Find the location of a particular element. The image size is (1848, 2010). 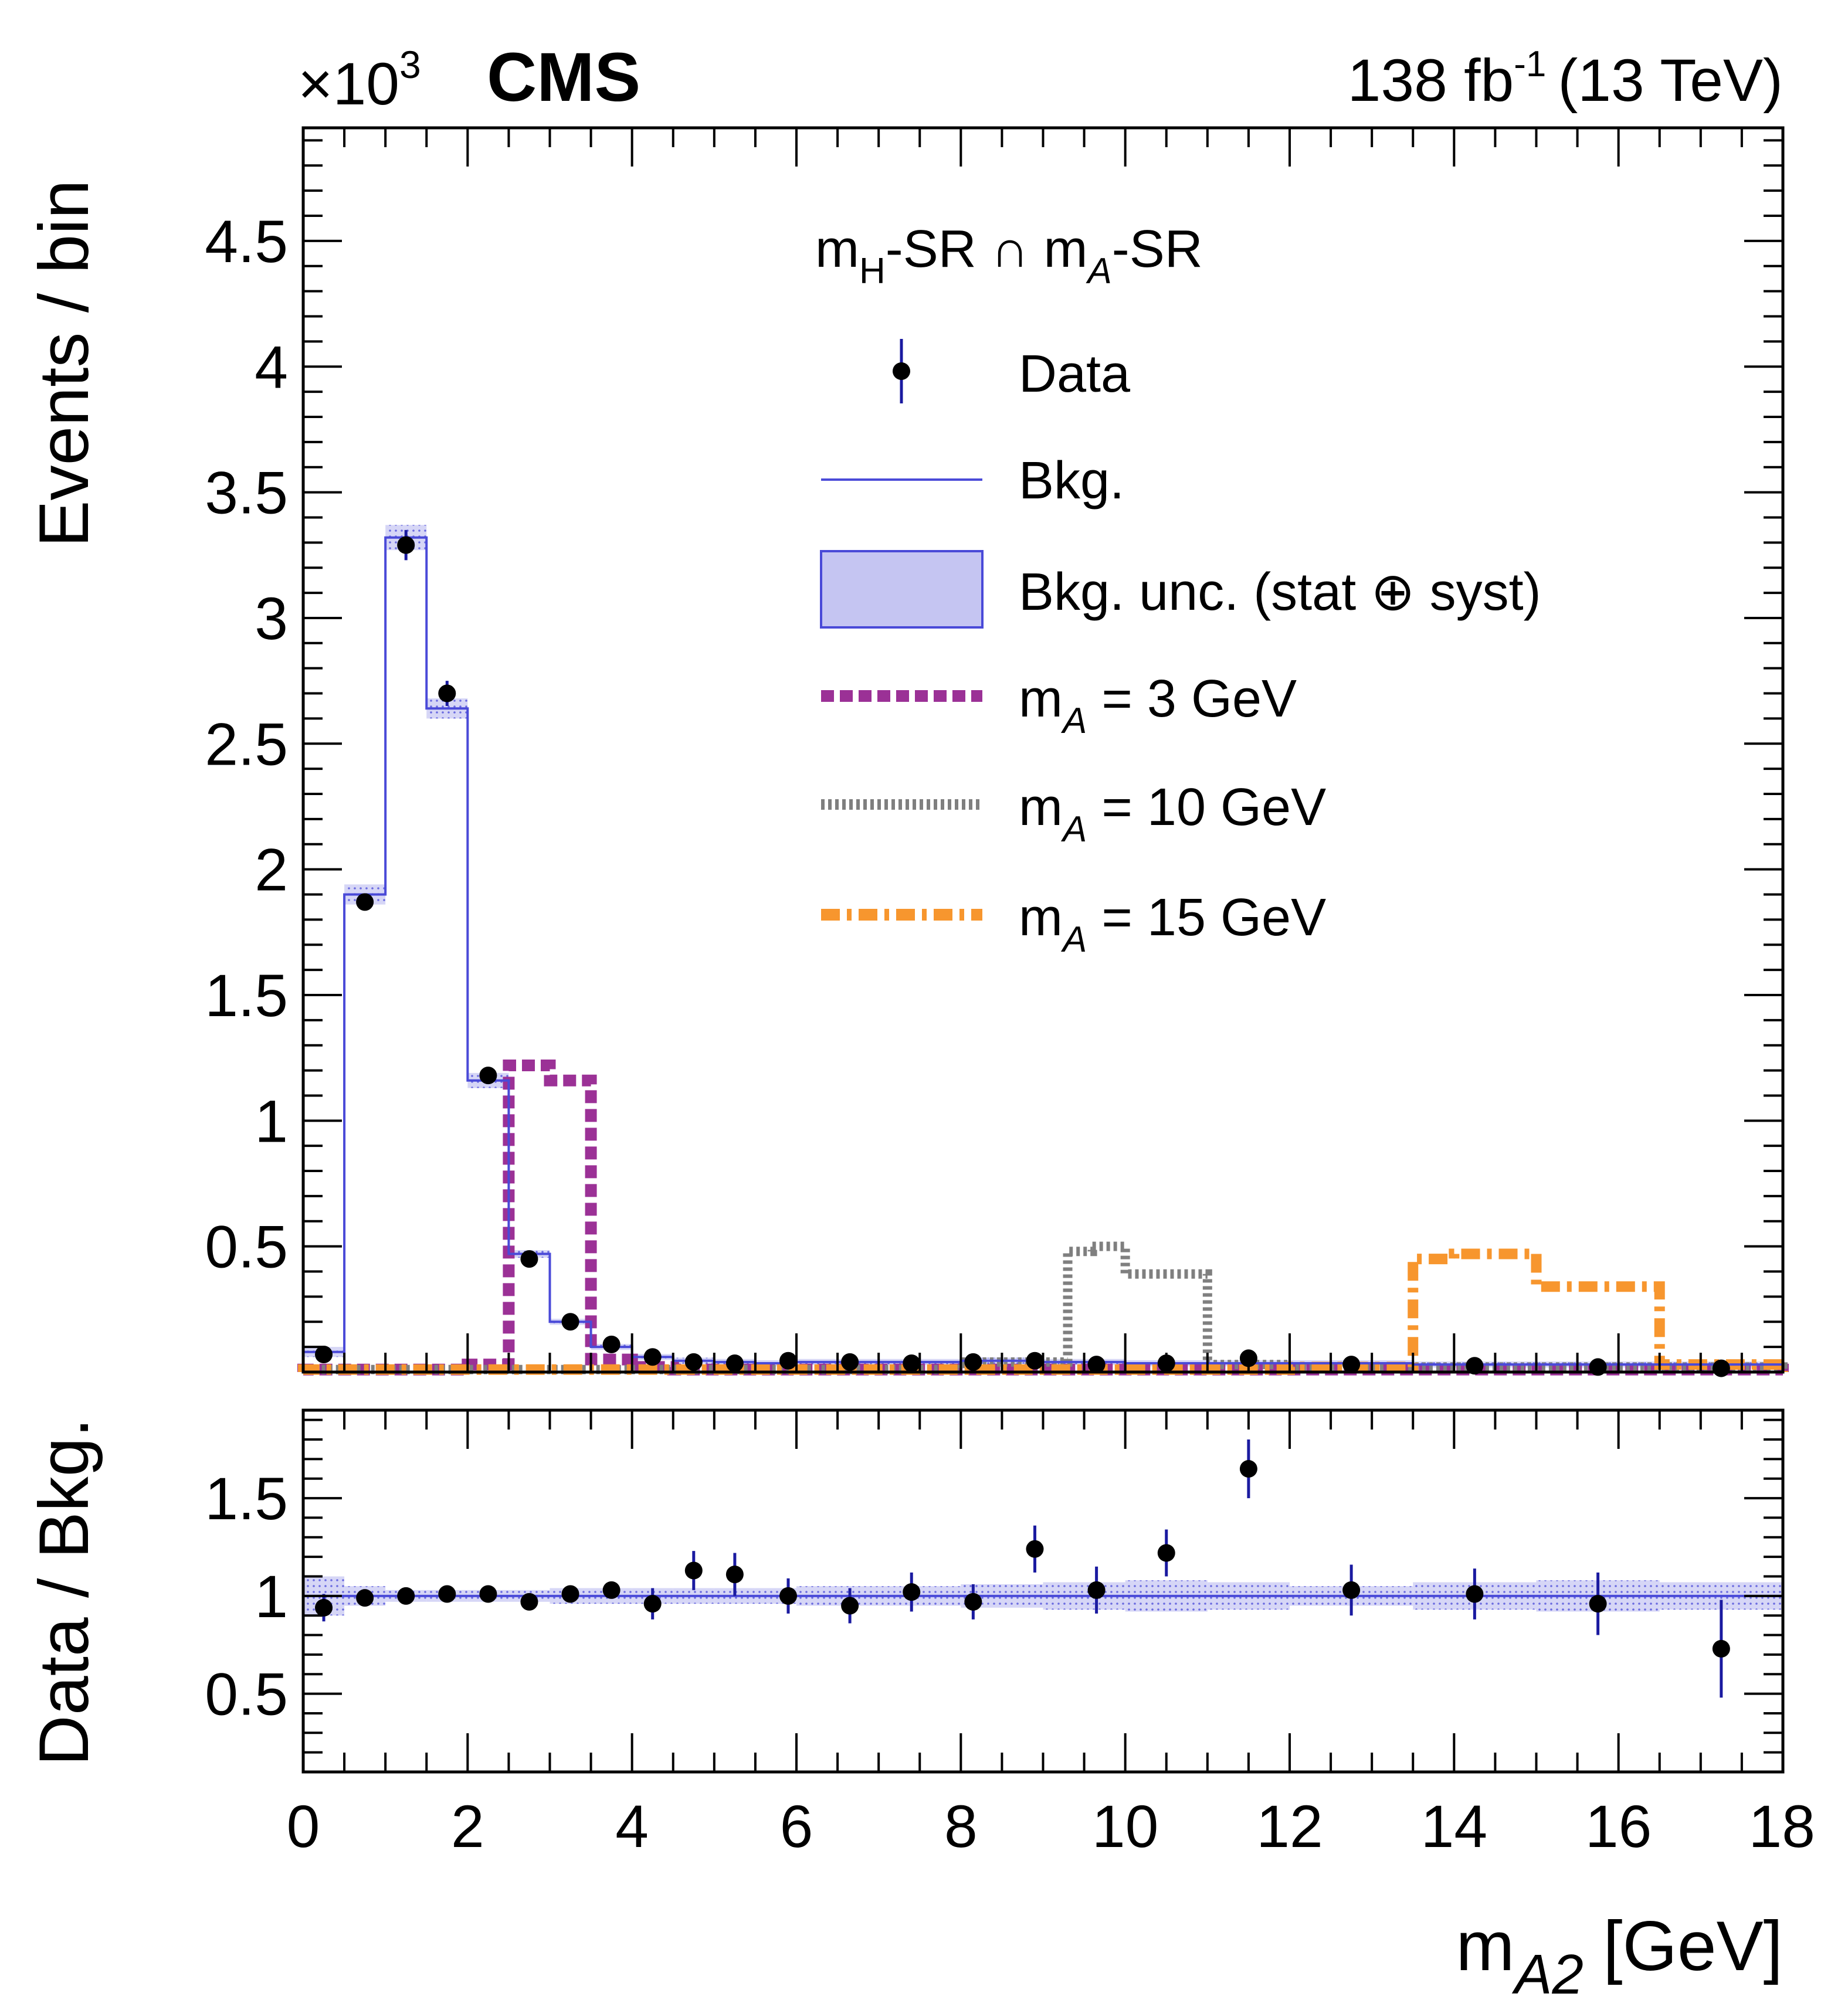

legend-bkg-unc-label: Bkg. unc. (stat ⊕ syst) is located at coordinates (1280, 592).